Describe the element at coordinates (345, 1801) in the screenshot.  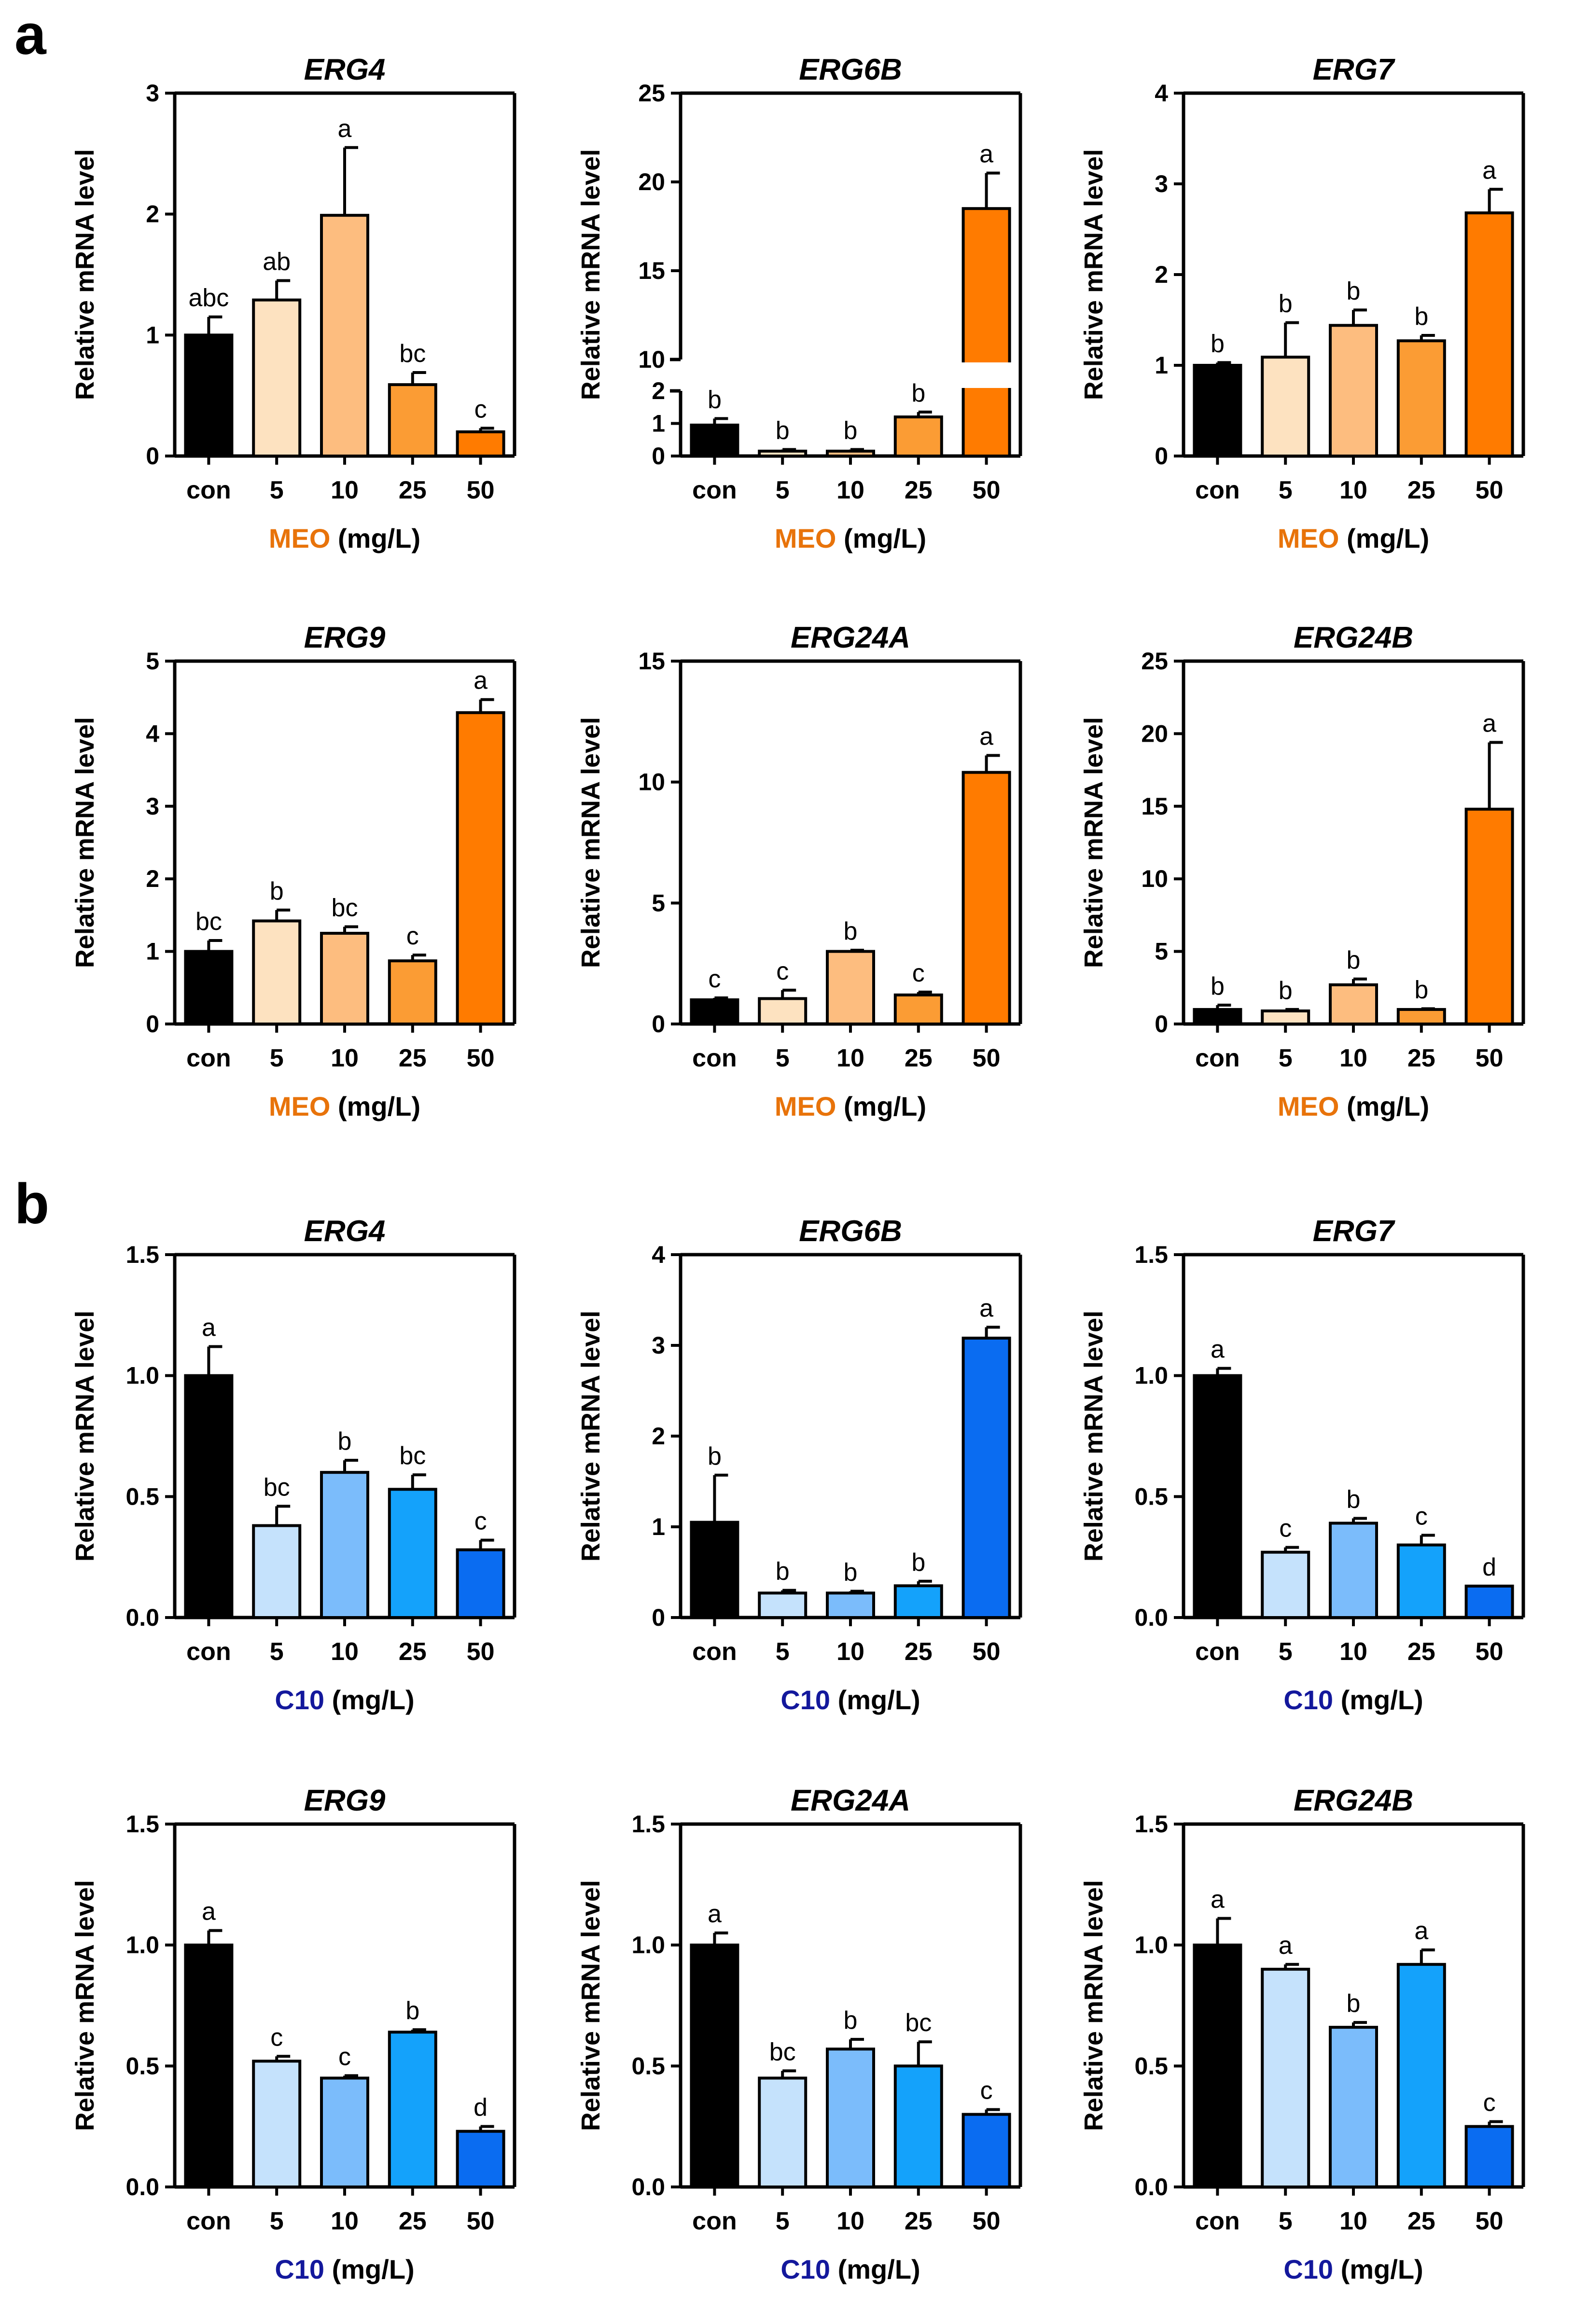
I see `chart-title: ERG9` at that location.